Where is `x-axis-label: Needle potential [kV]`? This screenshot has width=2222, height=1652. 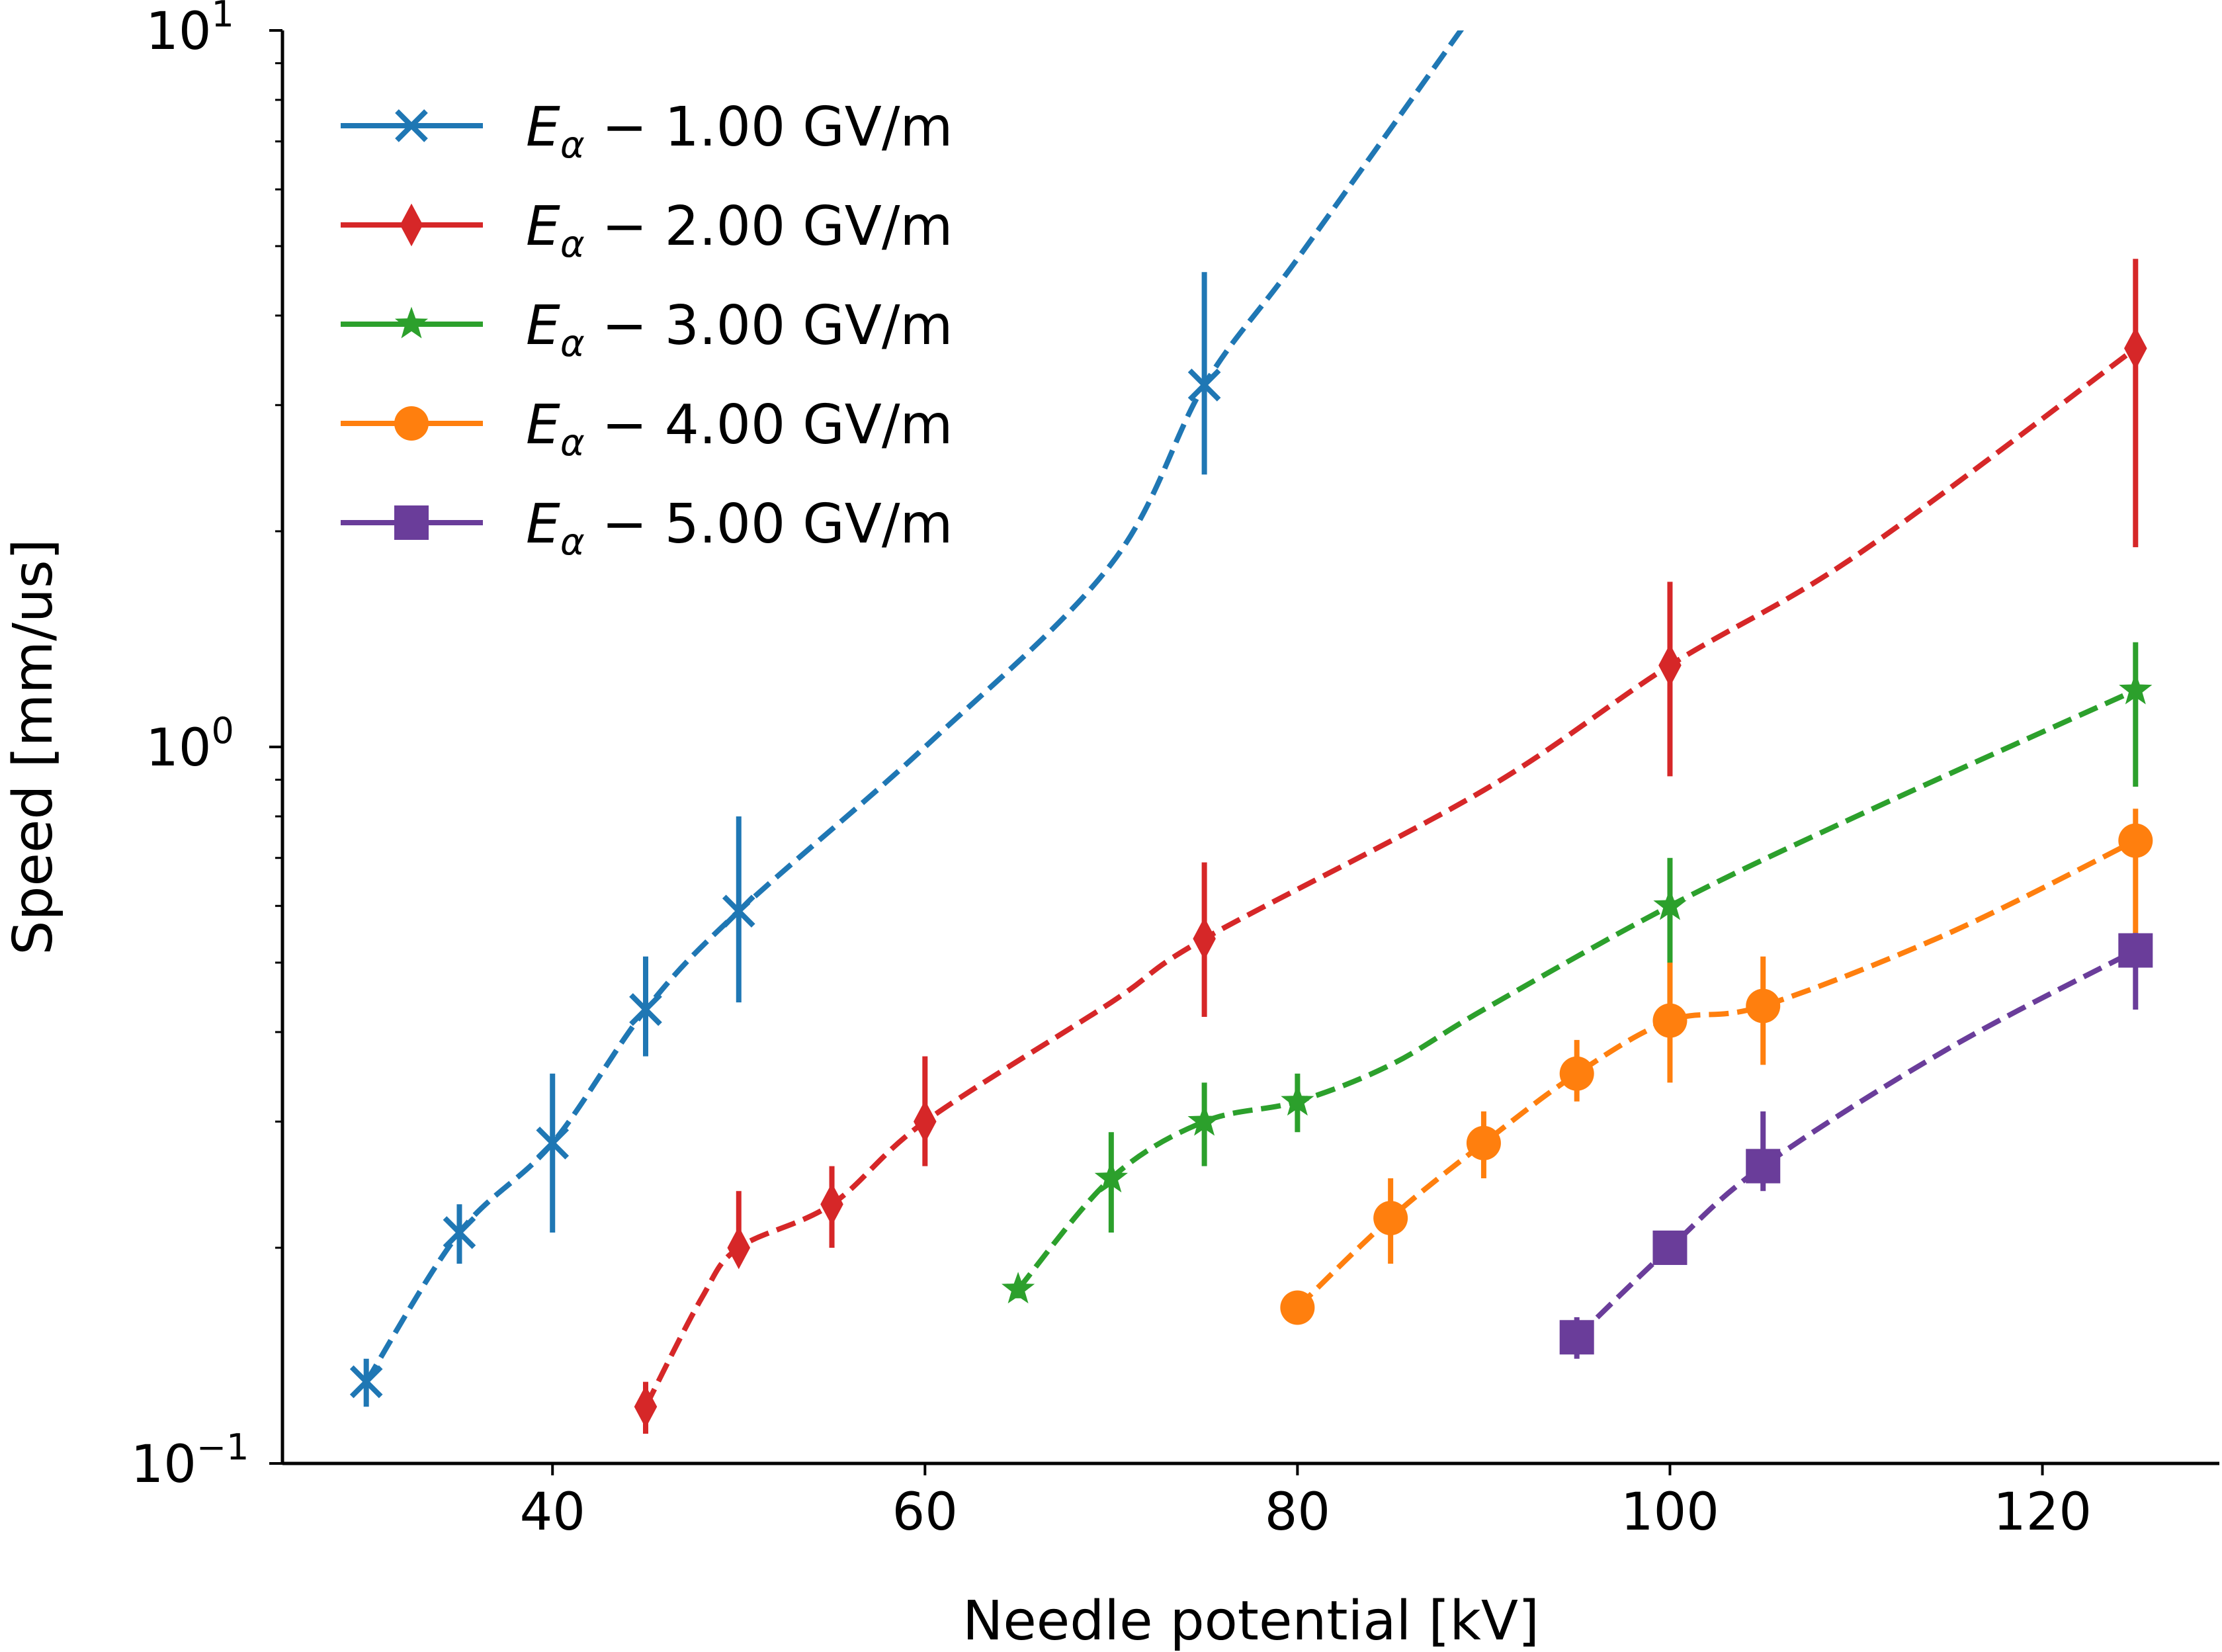
x-axis-label: Needle potential [kV] is located at coordinates (1251, 1621).